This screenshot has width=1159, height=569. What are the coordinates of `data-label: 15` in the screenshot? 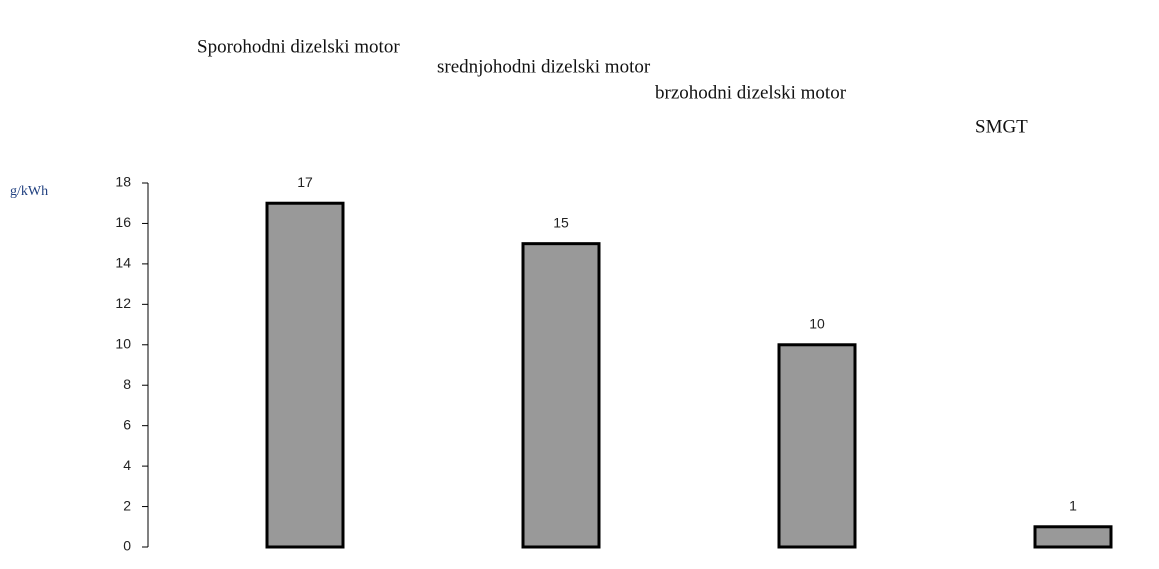 It's located at (561, 222).